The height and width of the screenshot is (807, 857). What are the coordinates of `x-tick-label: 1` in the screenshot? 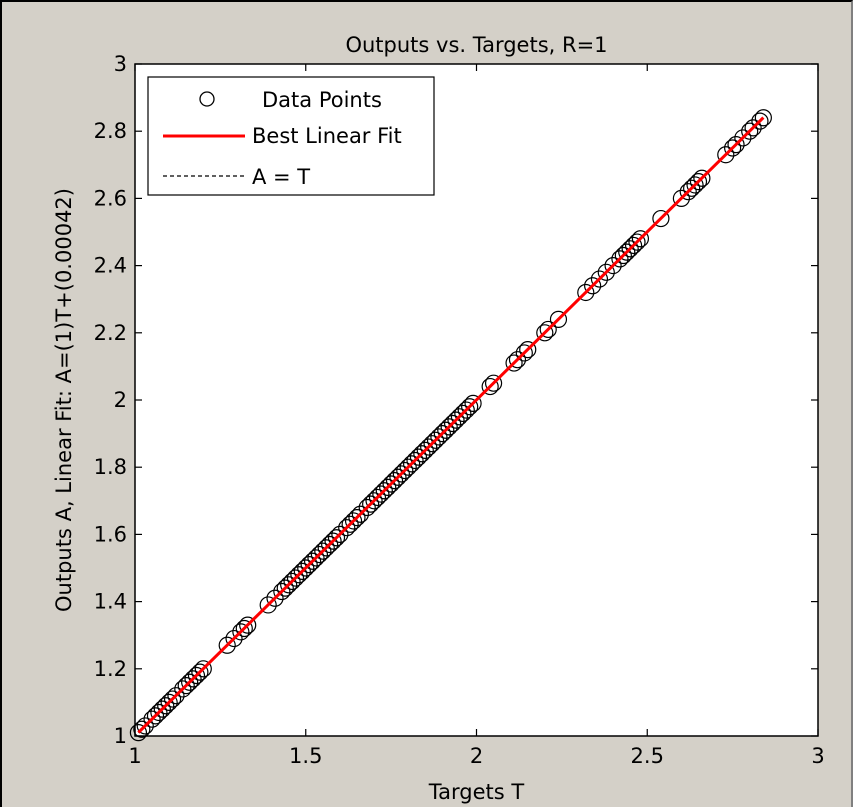 It's located at (134, 756).